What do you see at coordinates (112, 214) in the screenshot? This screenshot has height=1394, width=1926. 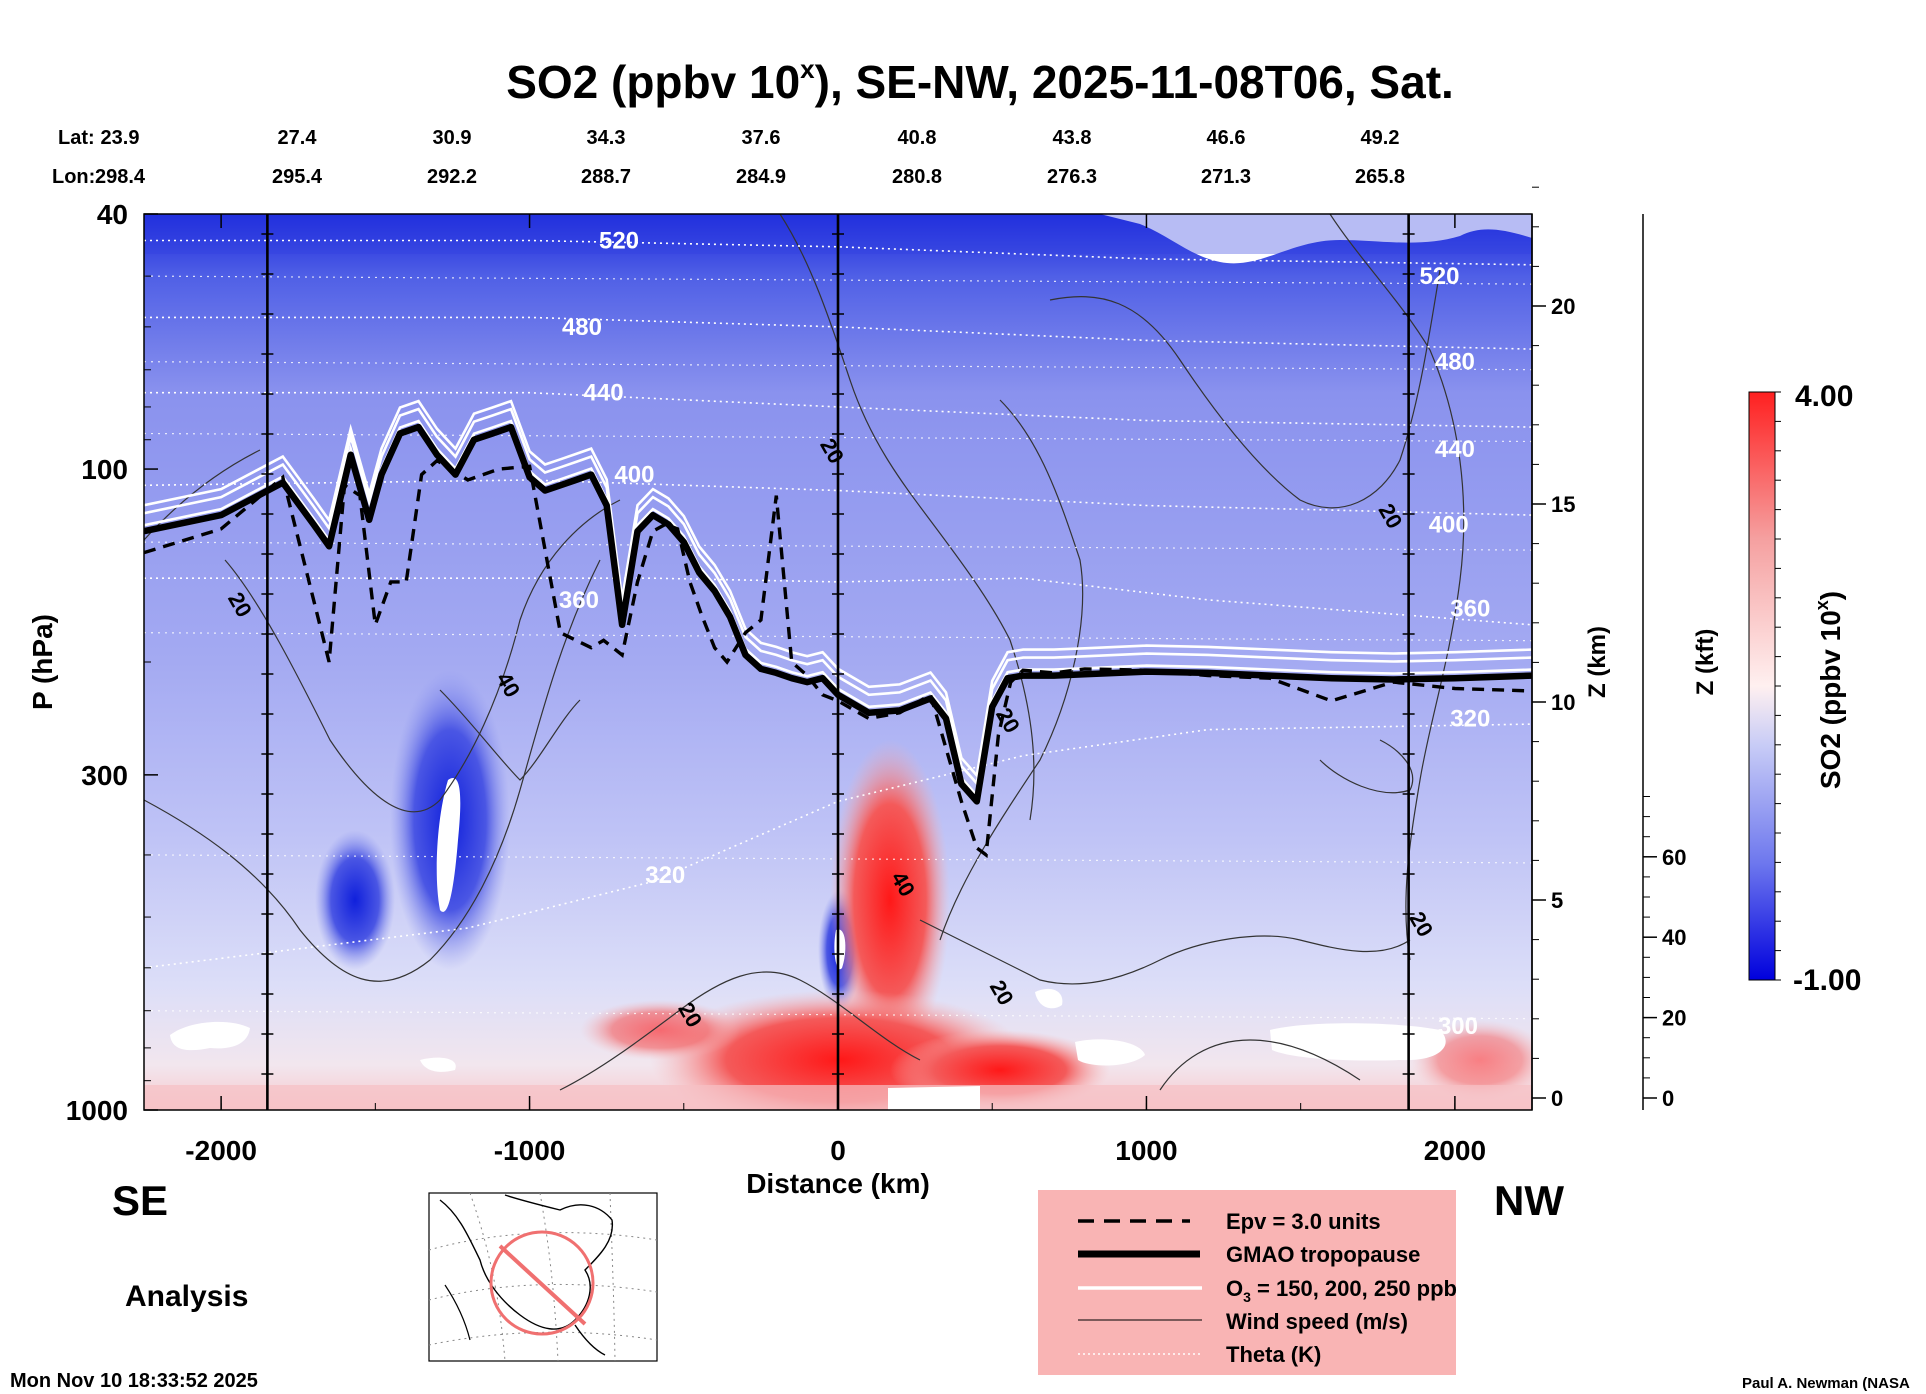 I see `p-tick-label-0: 40` at bounding box center [112, 214].